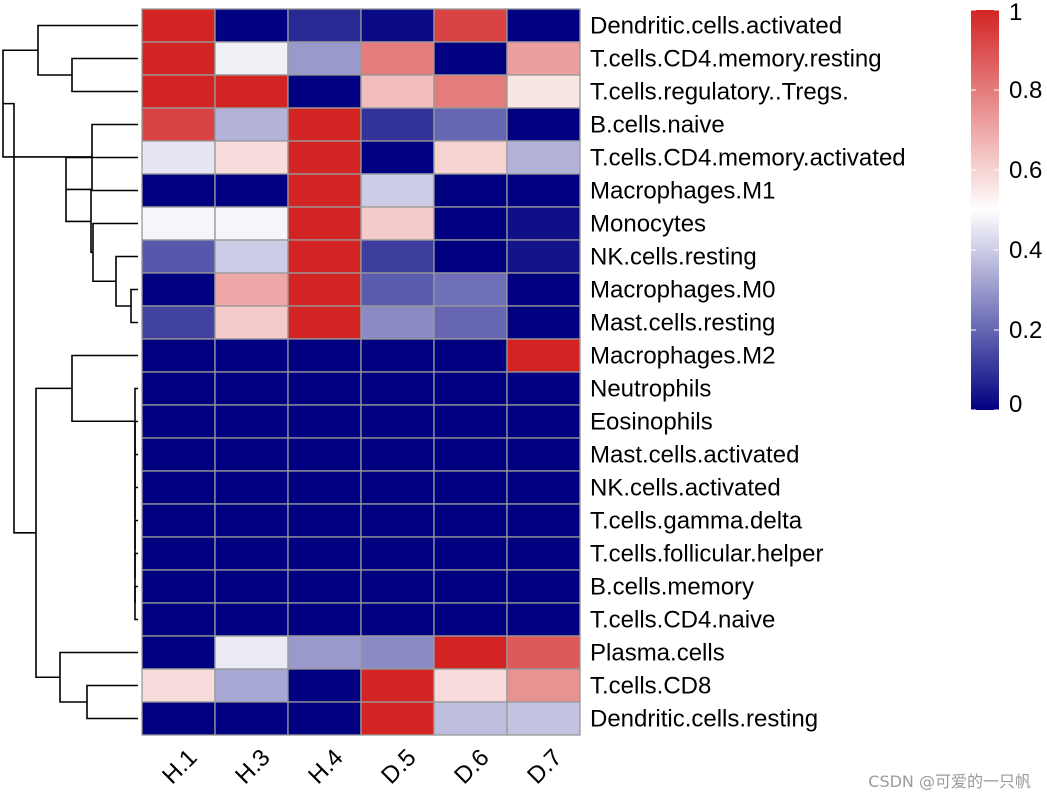  What do you see at coordinates (1015, 404) in the screenshot?
I see `legend-tick-label: 0` at bounding box center [1015, 404].